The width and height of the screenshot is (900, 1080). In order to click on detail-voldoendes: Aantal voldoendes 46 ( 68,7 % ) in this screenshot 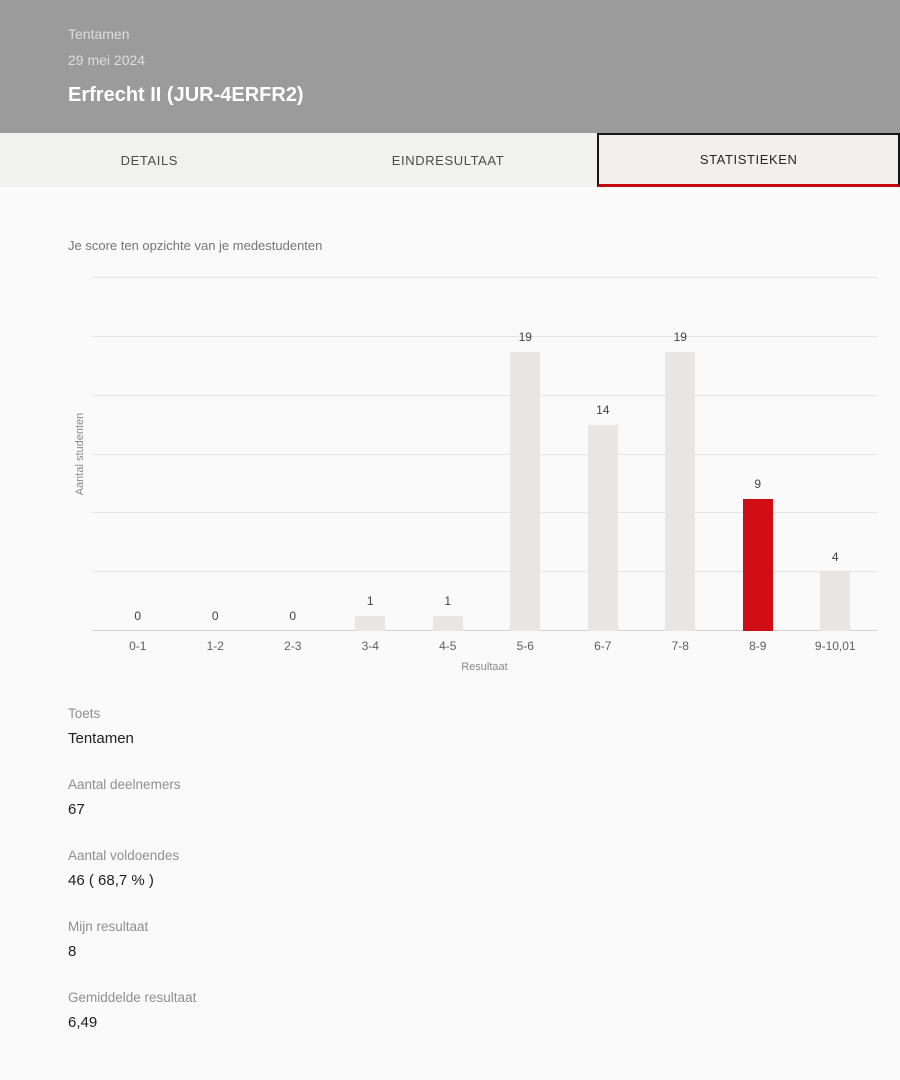, I will do `click(318, 868)`.